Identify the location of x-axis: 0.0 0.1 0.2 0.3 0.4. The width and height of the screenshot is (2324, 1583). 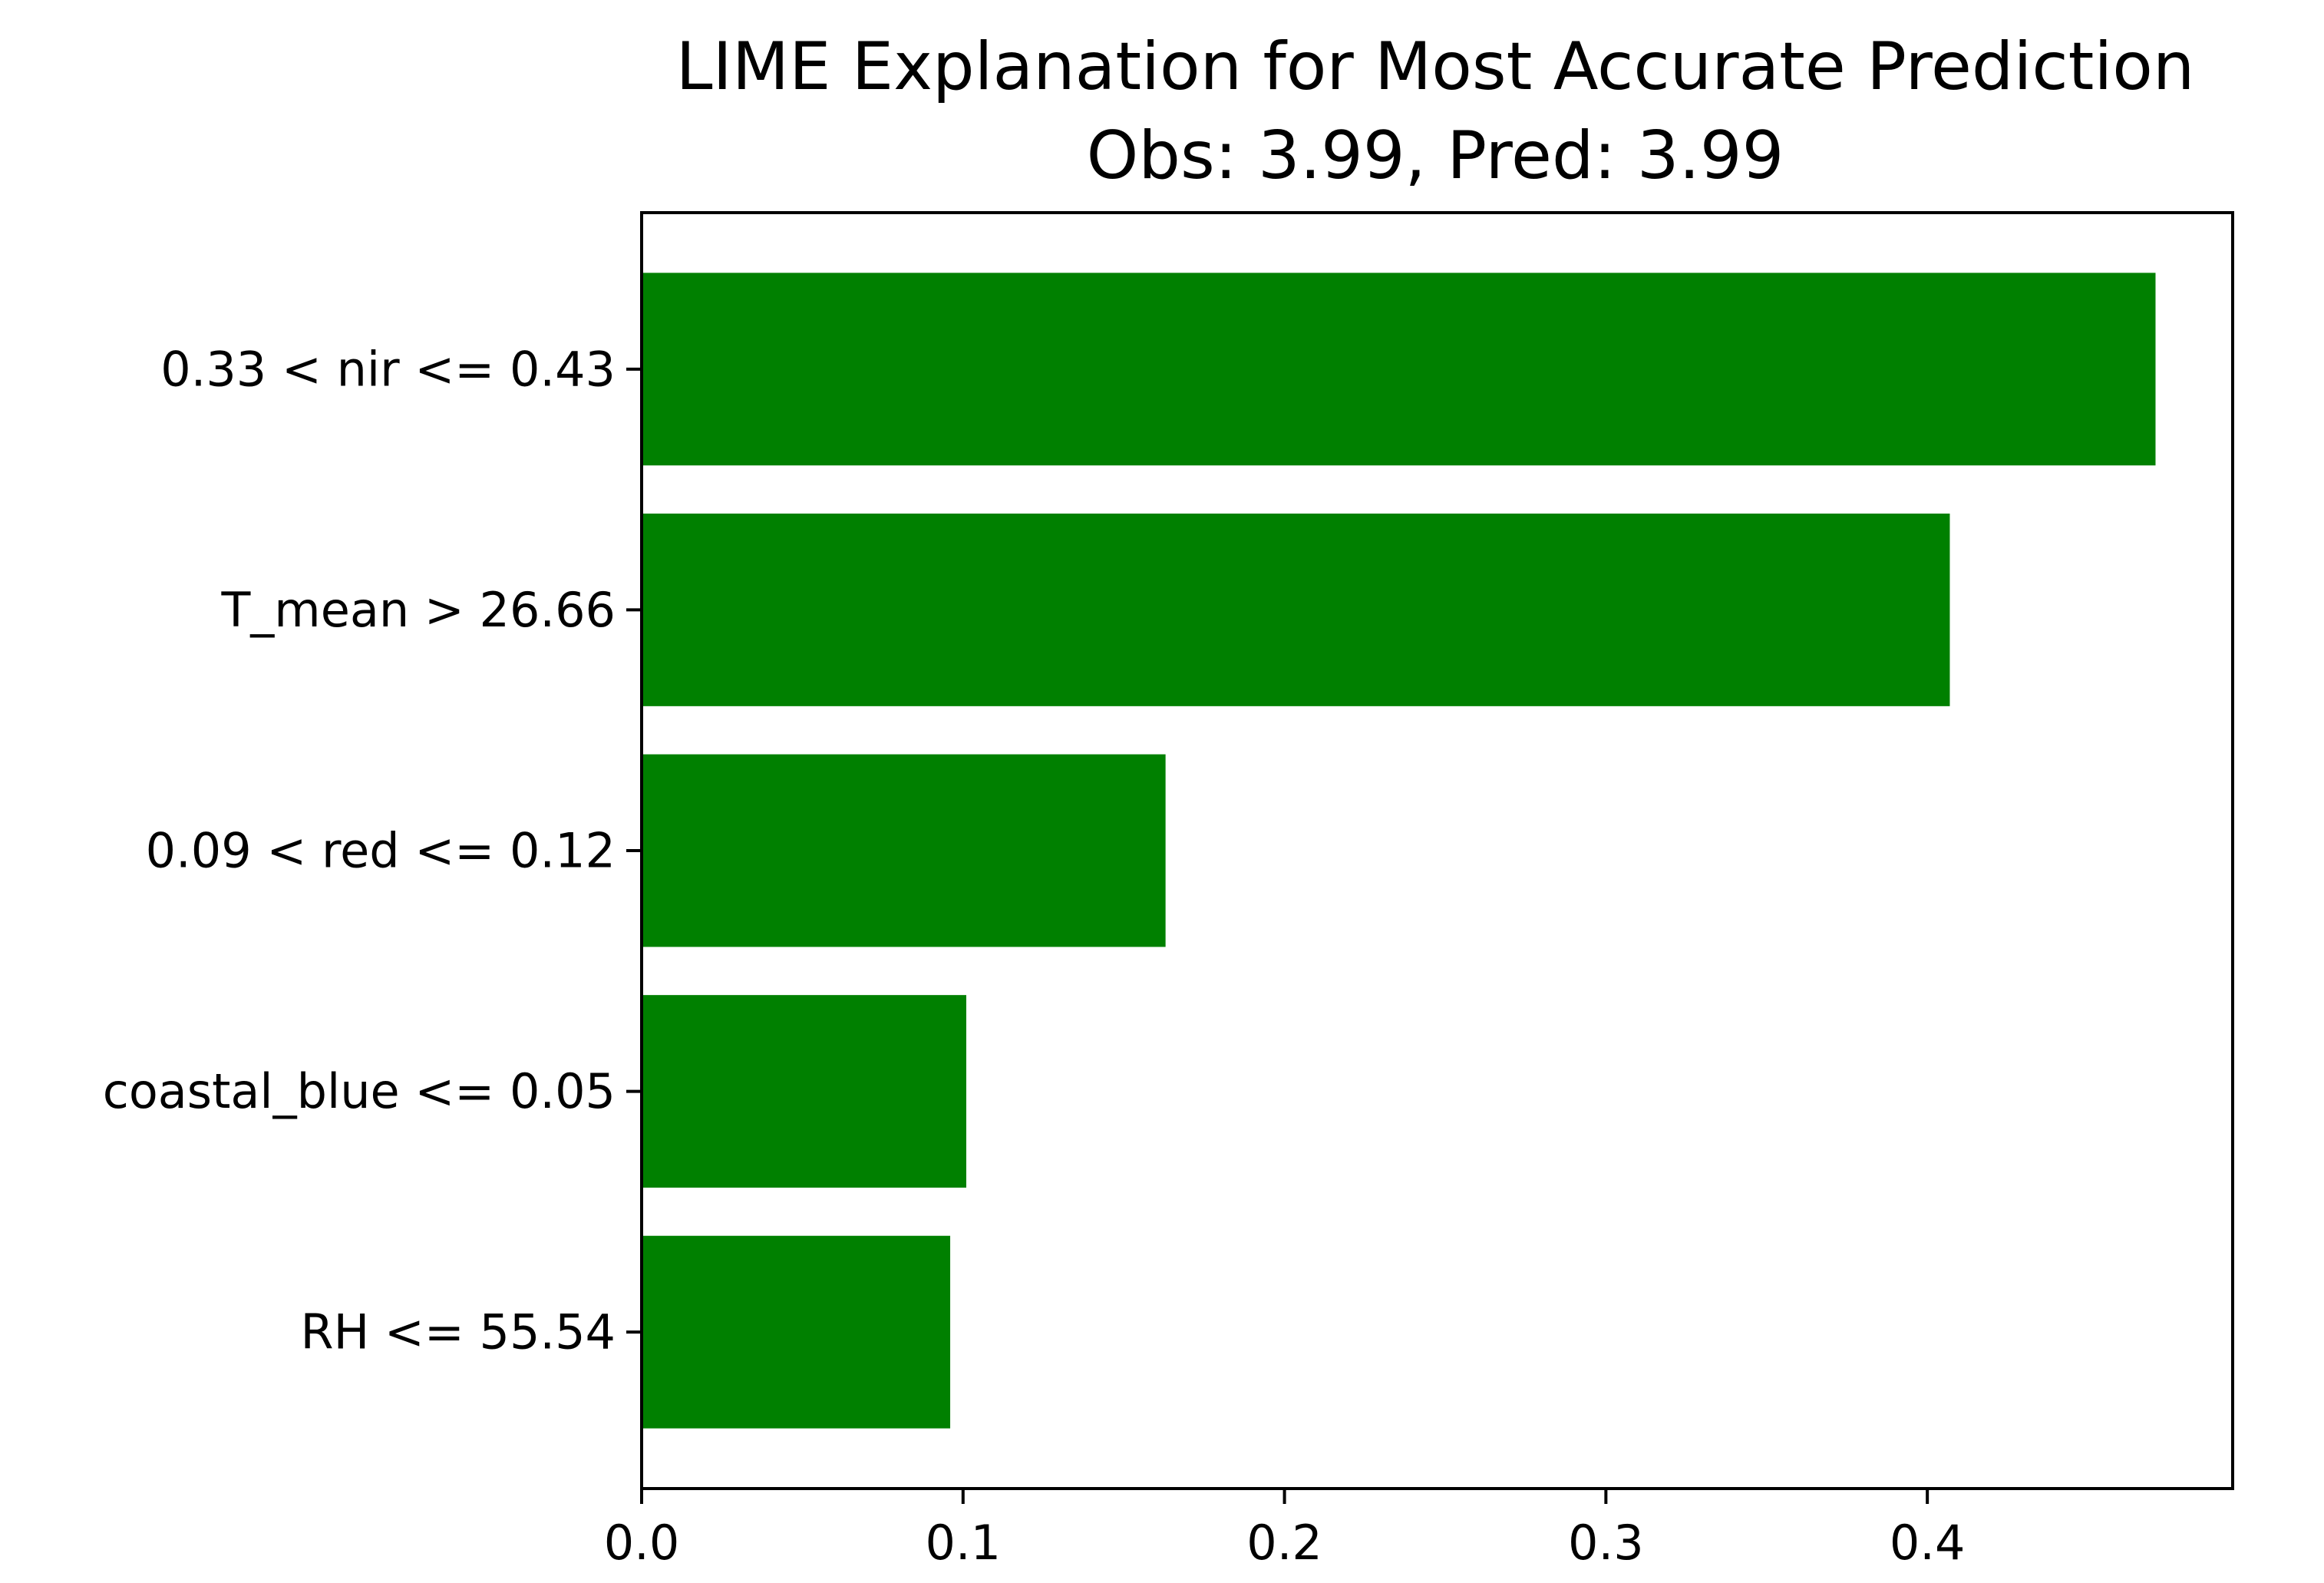
(1285, 1530).